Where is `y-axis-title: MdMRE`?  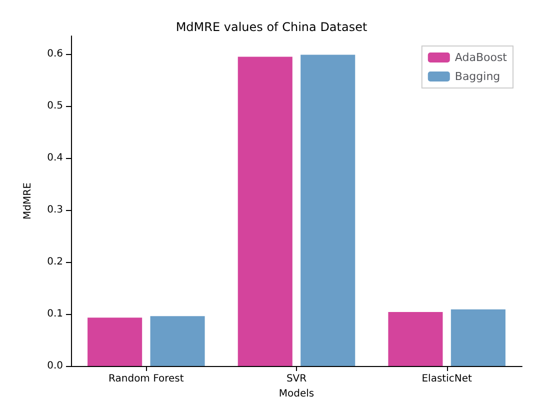 y-axis-title: MdMRE is located at coordinates (28, 201).